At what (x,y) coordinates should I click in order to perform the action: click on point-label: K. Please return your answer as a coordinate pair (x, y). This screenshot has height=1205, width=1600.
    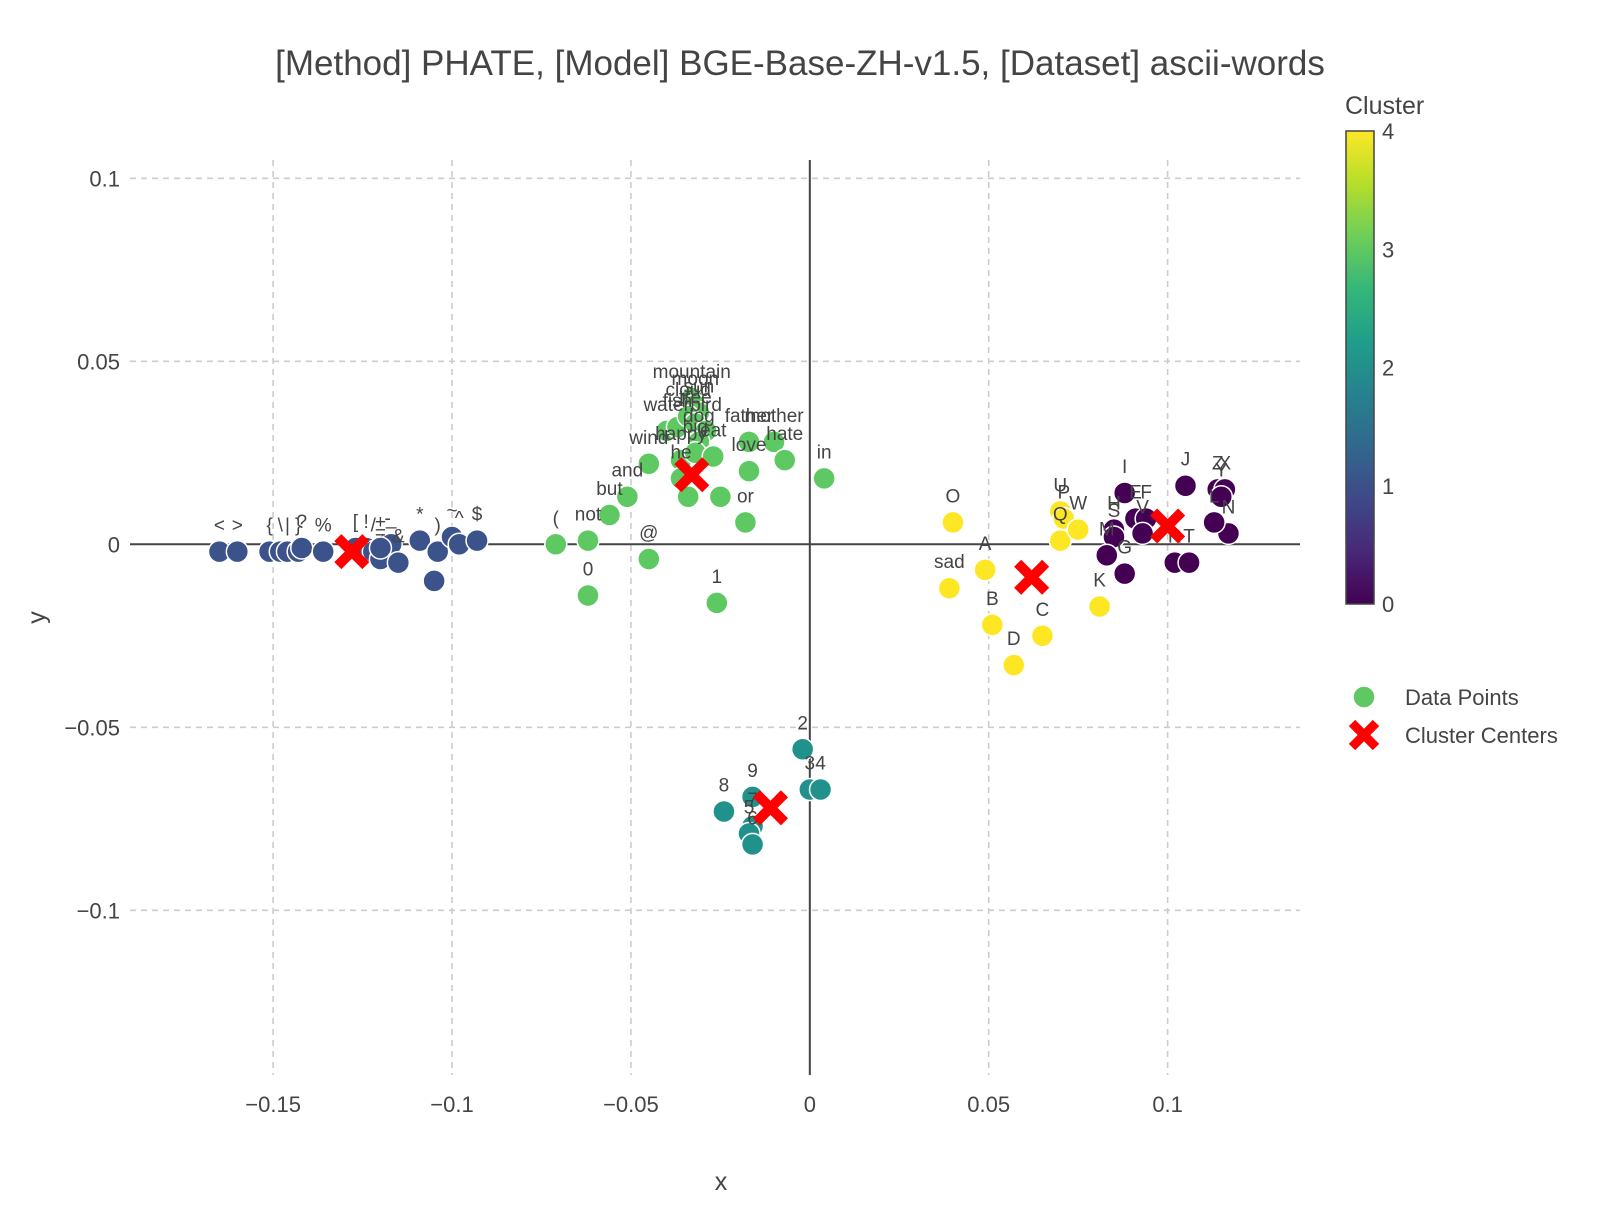
    Looking at the image, I should click on (1099, 581).